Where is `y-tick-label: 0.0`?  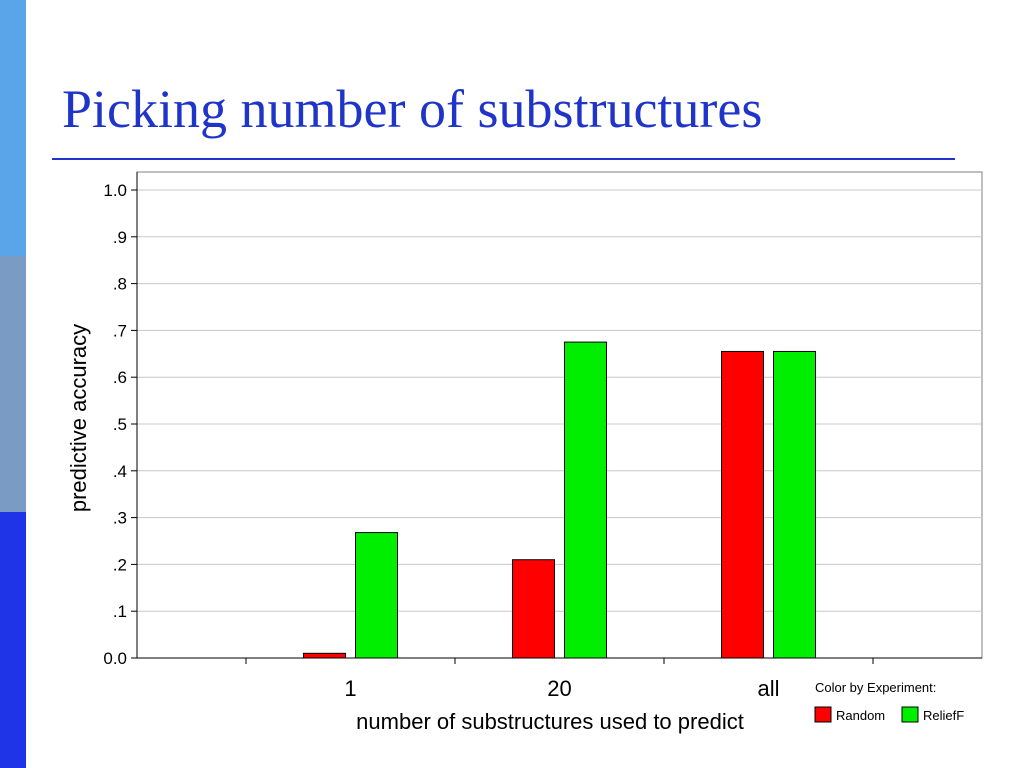
y-tick-label: 0.0 is located at coordinates (115, 658).